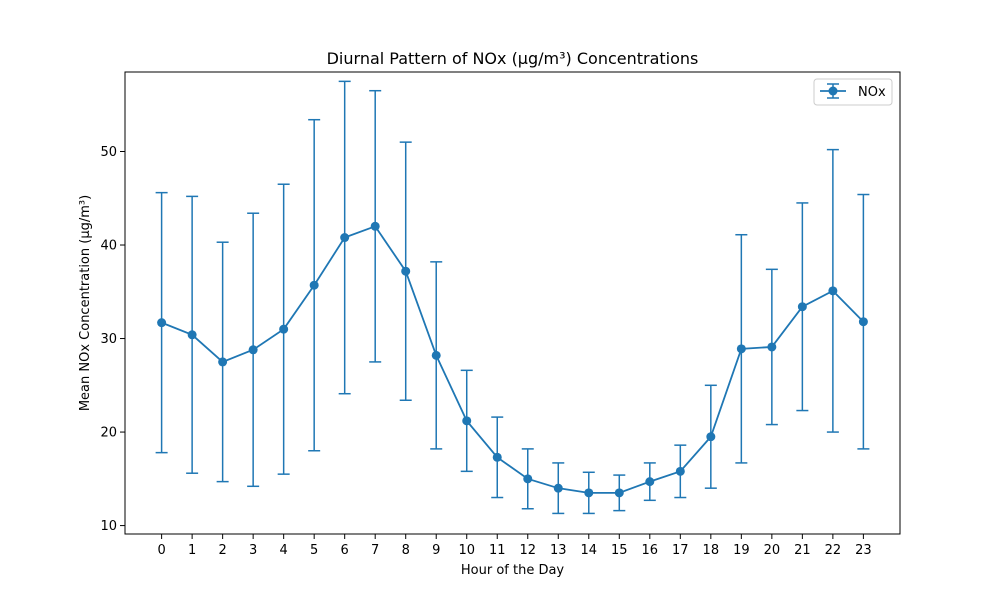 Image resolution: width=1000 pixels, height=600 pixels. What do you see at coordinates (802, 550) in the screenshot?
I see `x-tick-label: 21` at bounding box center [802, 550].